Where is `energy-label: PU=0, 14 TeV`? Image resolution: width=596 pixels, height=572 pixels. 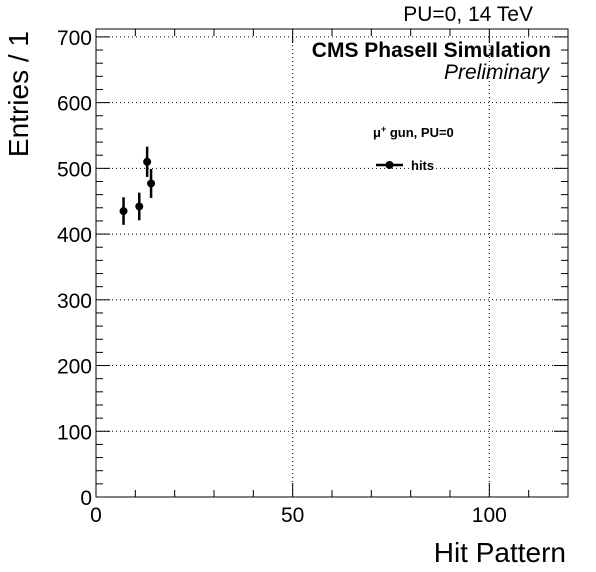
energy-label: PU=0, 14 TeV is located at coordinates (468, 14).